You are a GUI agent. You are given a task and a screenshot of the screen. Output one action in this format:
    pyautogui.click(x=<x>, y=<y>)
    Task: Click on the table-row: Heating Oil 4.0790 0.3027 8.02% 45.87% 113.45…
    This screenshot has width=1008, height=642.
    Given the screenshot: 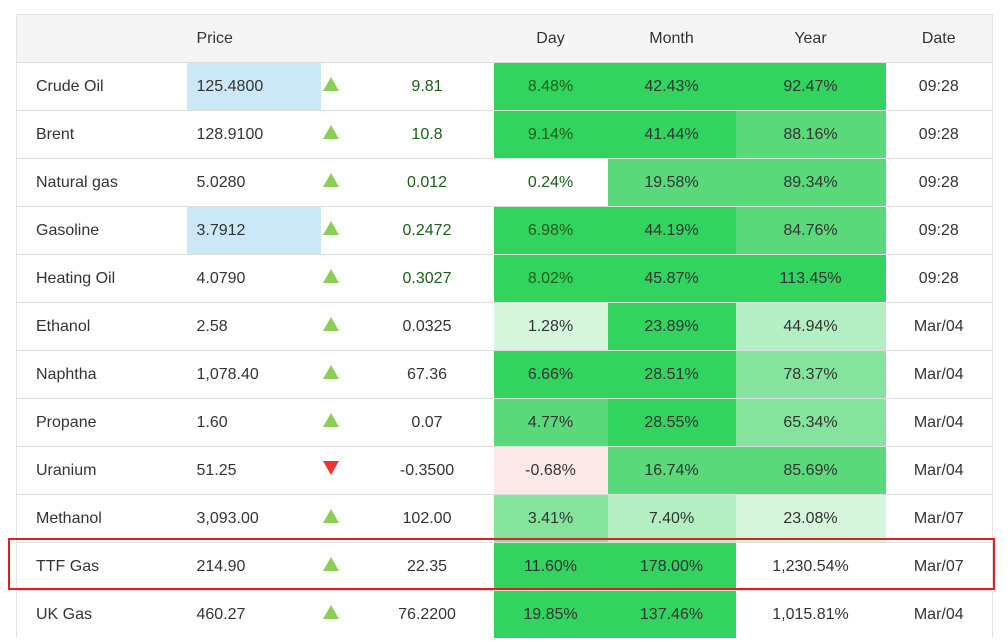 What is the action you would take?
    pyautogui.click(x=504, y=278)
    